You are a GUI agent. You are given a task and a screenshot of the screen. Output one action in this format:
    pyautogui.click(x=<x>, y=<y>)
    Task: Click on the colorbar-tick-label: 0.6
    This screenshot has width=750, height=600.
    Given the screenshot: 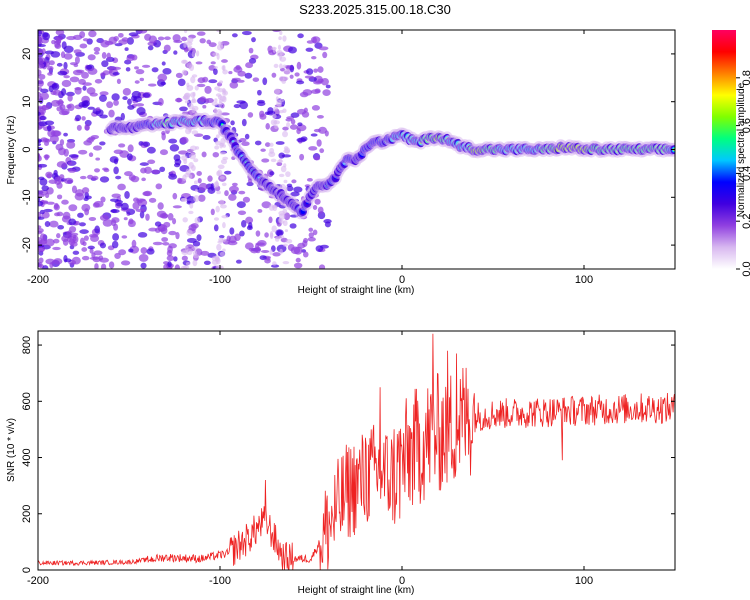 What is the action you would take?
    pyautogui.click(x=745, y=125)
    